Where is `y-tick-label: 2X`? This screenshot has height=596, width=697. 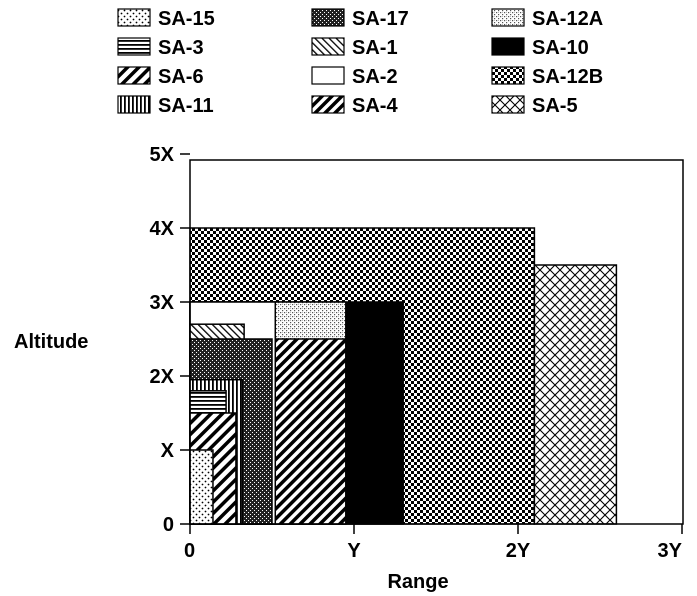 y-tick-label: 2X is located at coordinates (162, 377).